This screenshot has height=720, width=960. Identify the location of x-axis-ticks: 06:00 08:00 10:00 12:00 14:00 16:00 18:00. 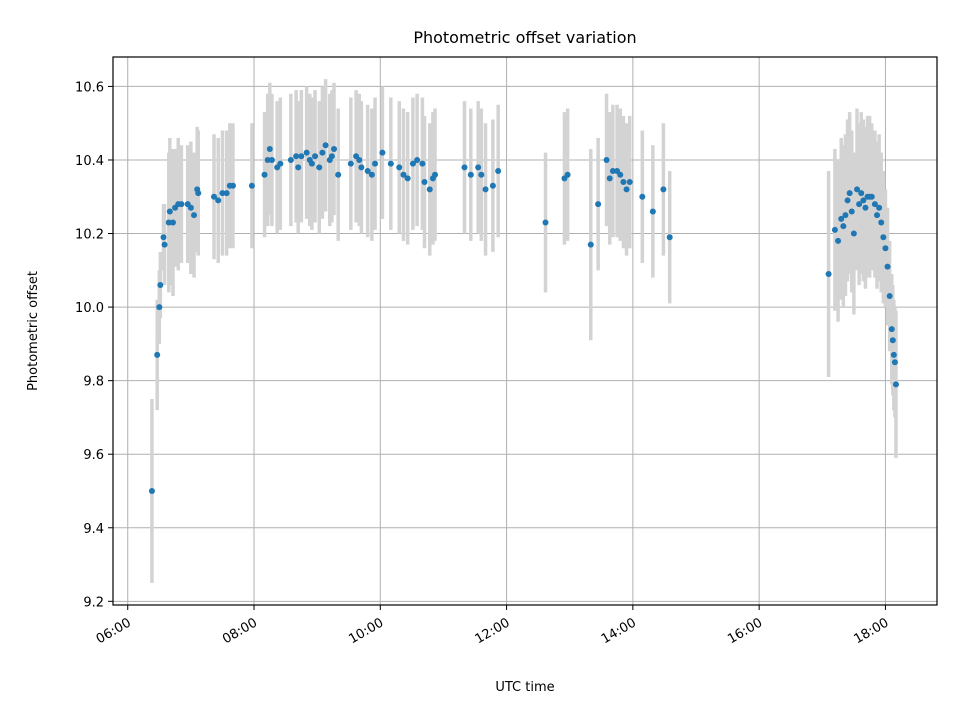
(492, 626).